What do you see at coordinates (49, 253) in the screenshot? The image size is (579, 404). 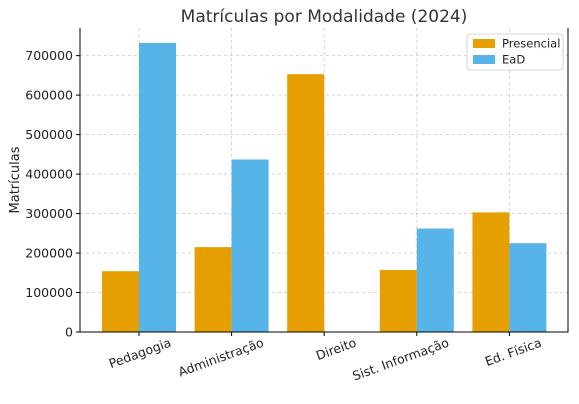 I see `y-tick-label: 200000` at bounding box center [49, 253].